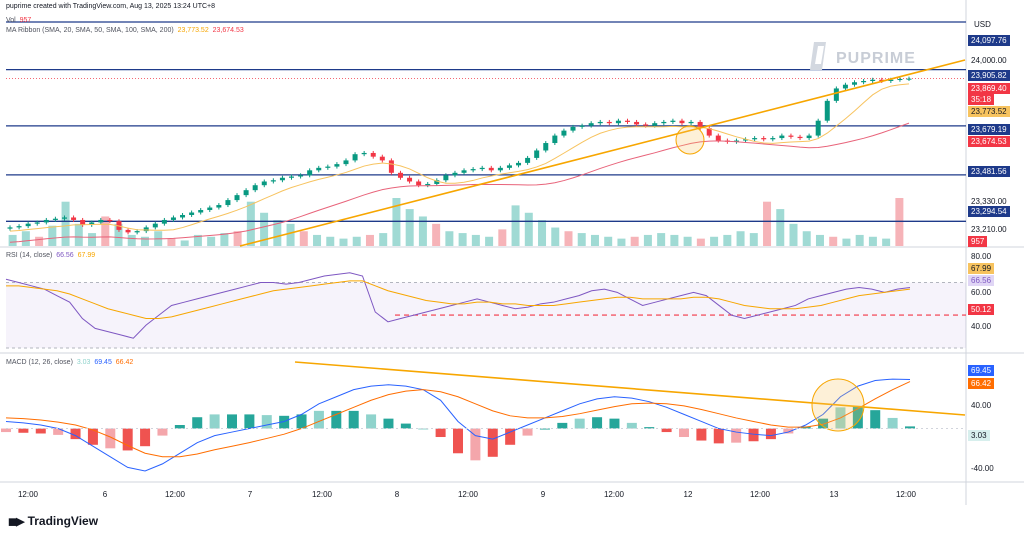 The height and width of the screenshot is (544, 1024). What do you see at coordinates (18, 20) in the screenshot?
I see `vol-legend: Vol 957` at bounding box center [18, 20].